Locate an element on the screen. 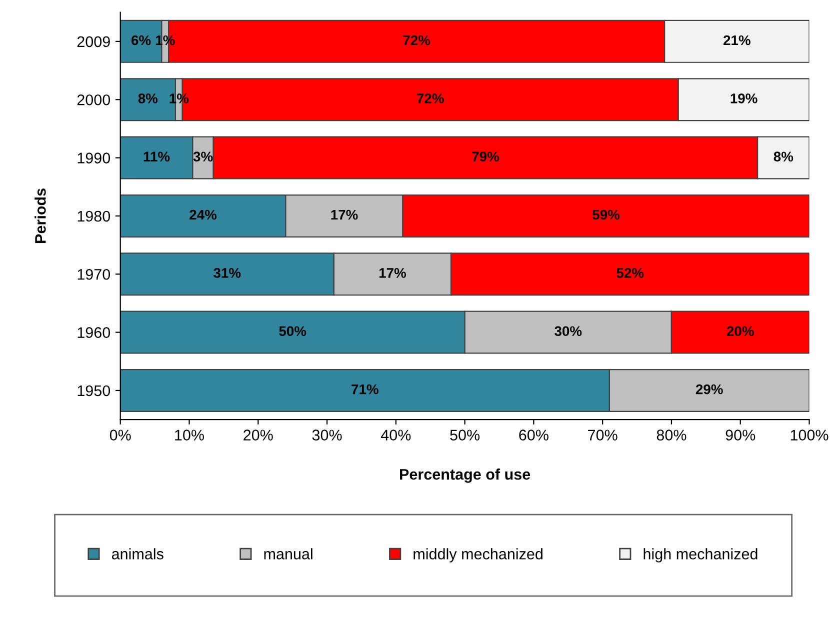 Image resolution: width=830 pixels, height=617 pixels. y-tick-label: 2000 is located at coordinates (93, 100).